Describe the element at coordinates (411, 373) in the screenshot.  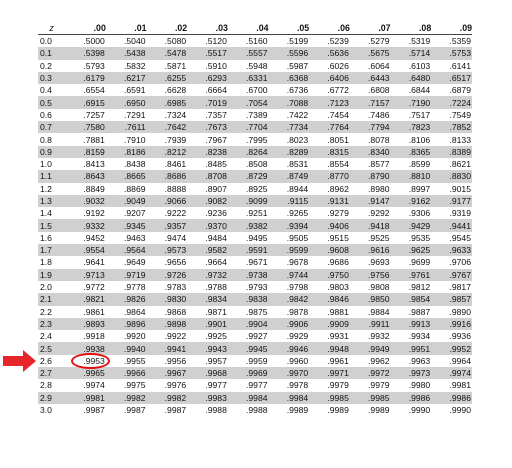
I see `probability-cell: .9973` at that location.